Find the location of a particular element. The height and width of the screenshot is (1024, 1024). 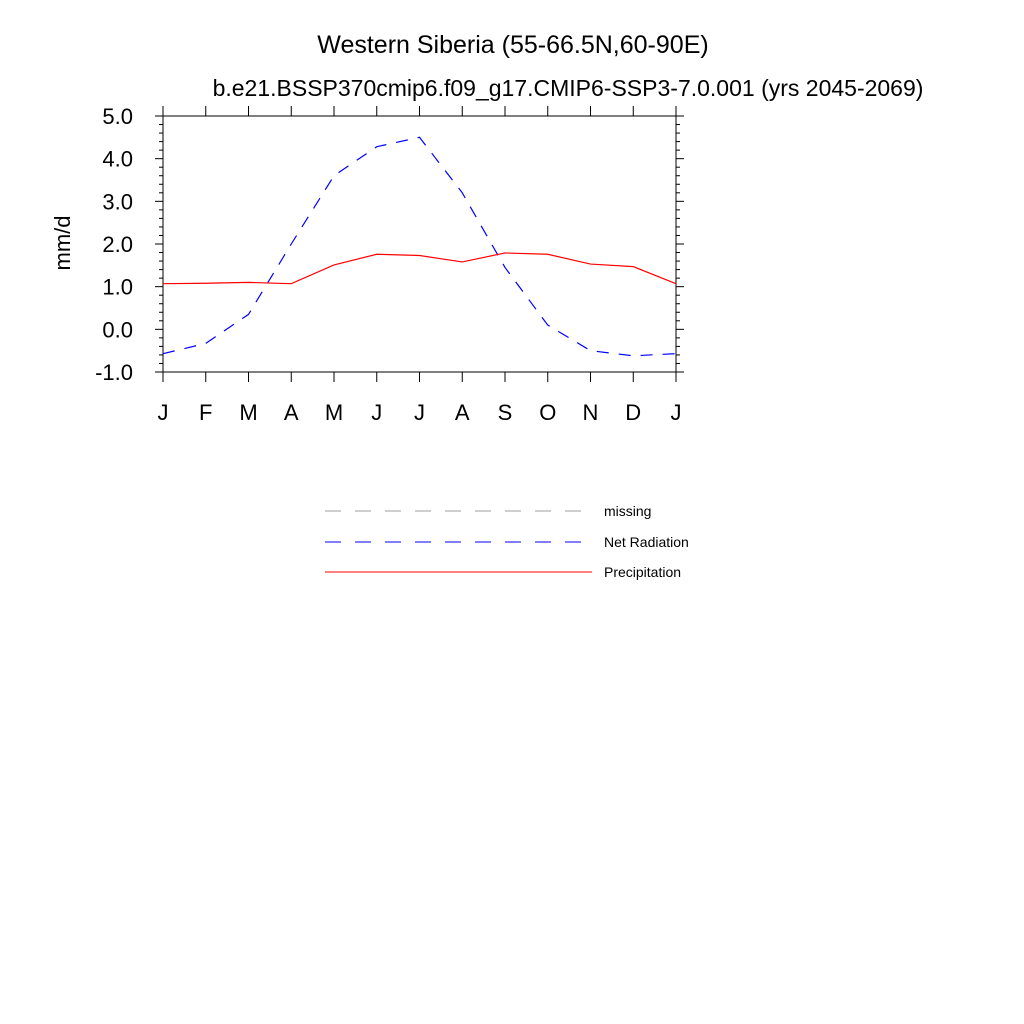

y-tick-label: -1.0 is located at coordinates (114, 372).